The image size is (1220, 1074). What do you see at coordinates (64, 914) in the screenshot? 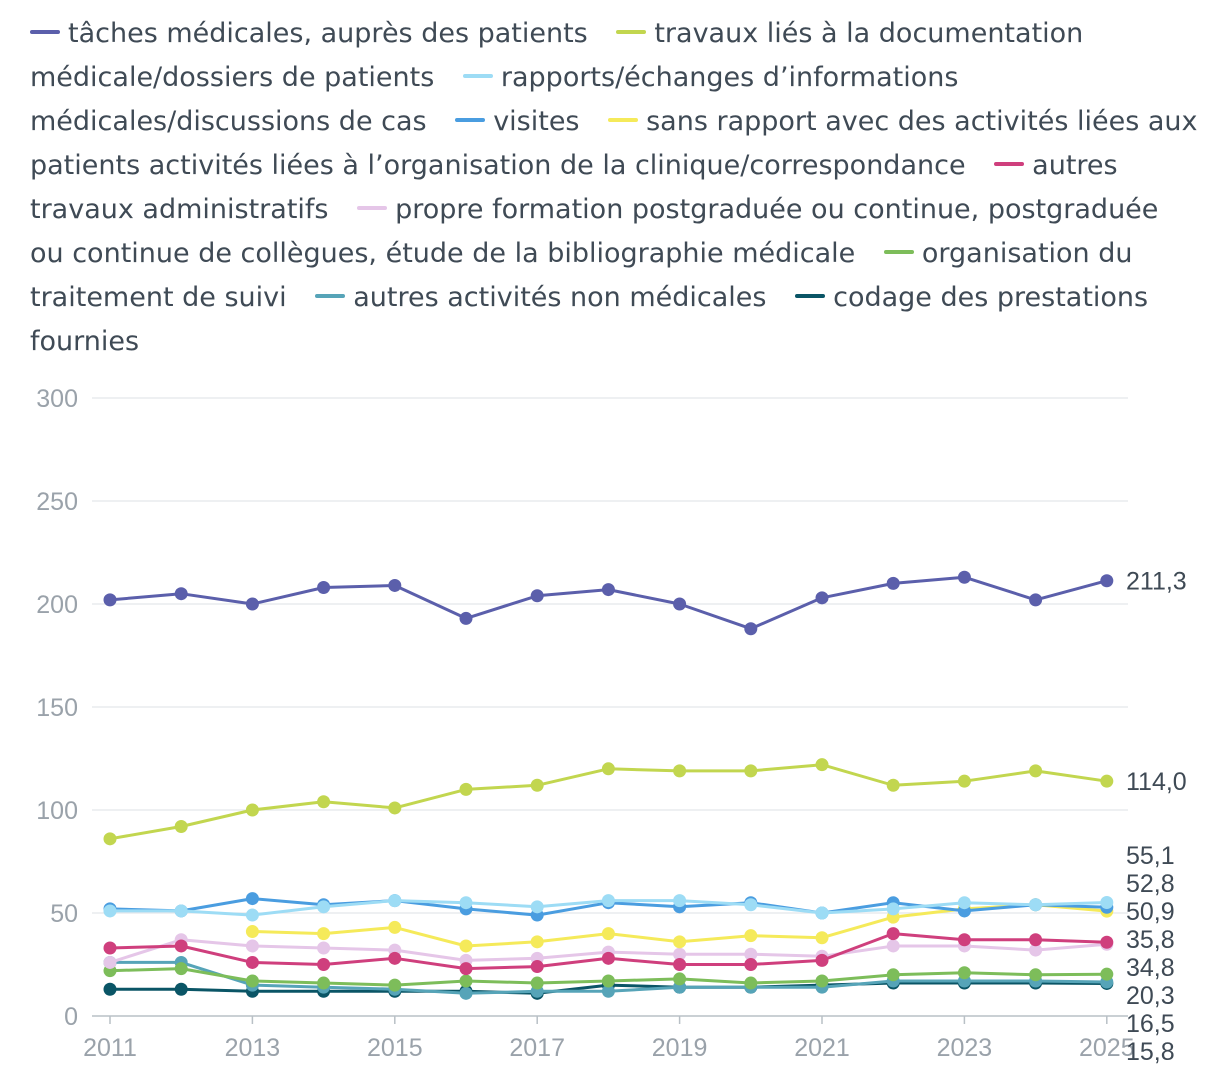
I see `y-tick-label: 50` at bounding box center [64, 914].